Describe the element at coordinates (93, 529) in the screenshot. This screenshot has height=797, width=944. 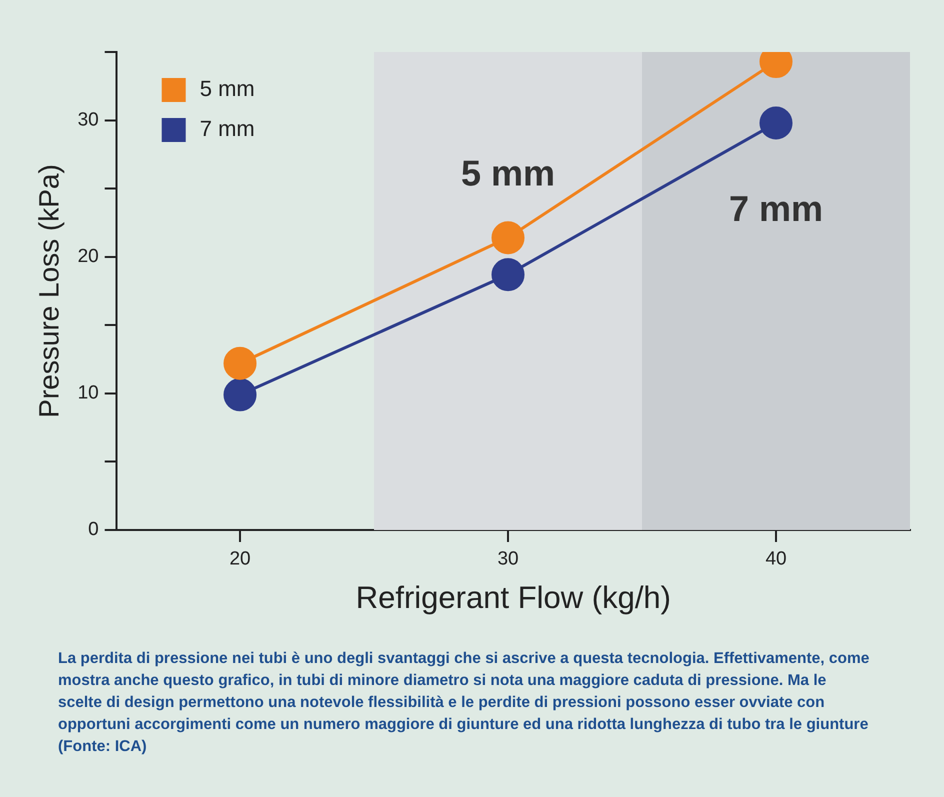
I see `y-tick-label: 0` at that location.